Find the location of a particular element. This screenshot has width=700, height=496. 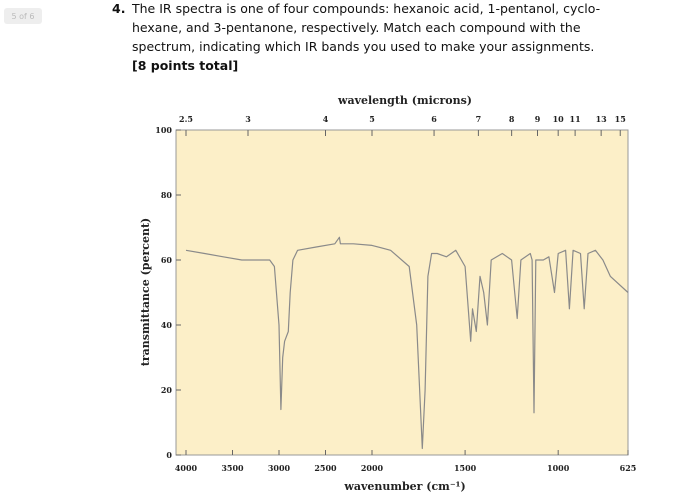

x-axis-label: wavenumber (cm⁻¹) is located at coordinates (404, 486).